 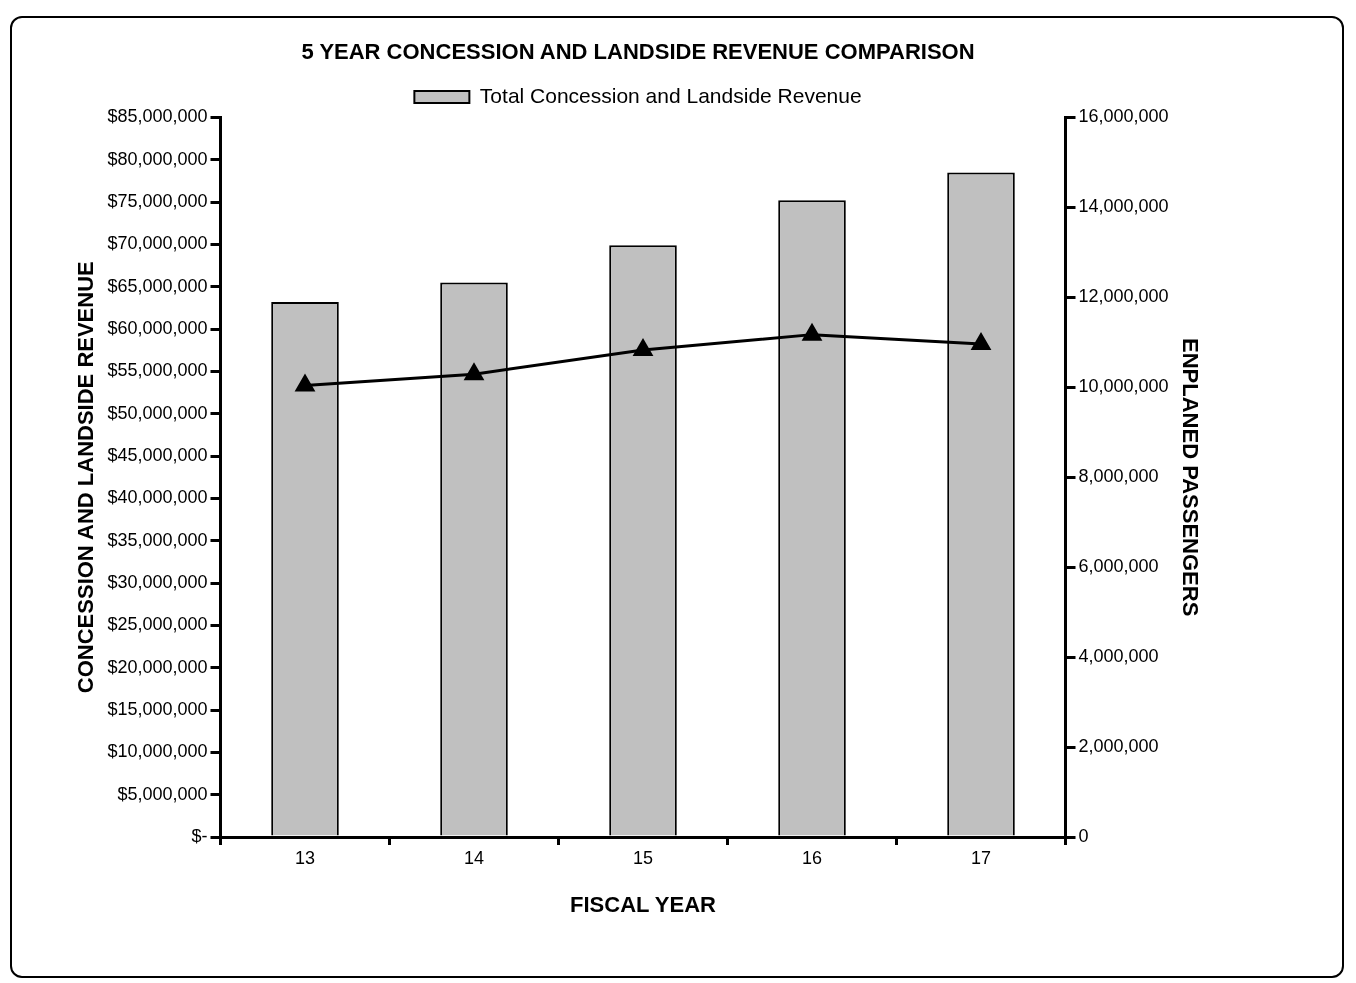 I want to click on y-tick-label: $70,000,000, so click(x=157, y=243).